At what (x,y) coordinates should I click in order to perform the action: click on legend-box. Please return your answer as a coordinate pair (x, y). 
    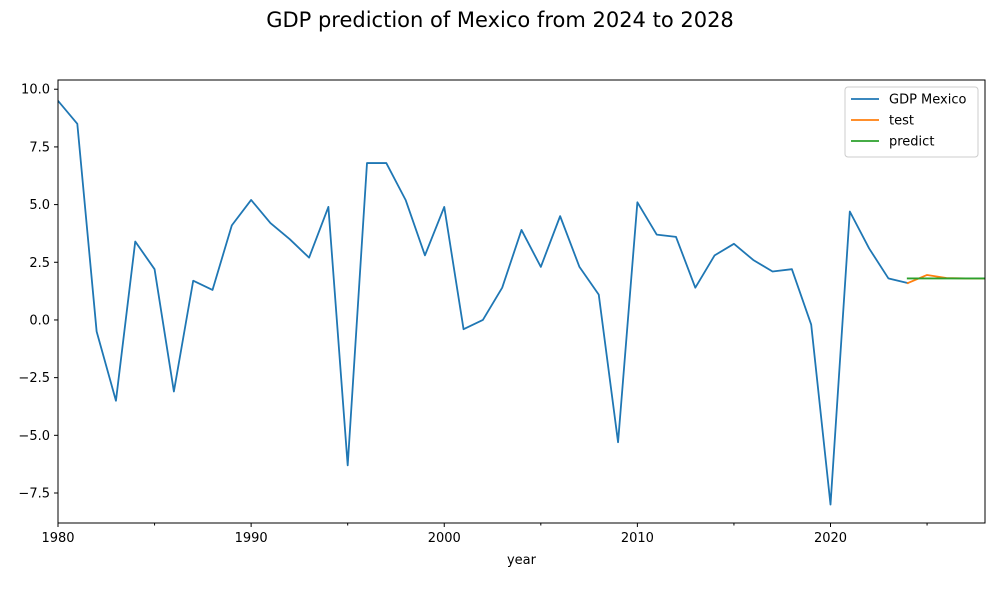
    Looking at the image, I should click on (911, 122).